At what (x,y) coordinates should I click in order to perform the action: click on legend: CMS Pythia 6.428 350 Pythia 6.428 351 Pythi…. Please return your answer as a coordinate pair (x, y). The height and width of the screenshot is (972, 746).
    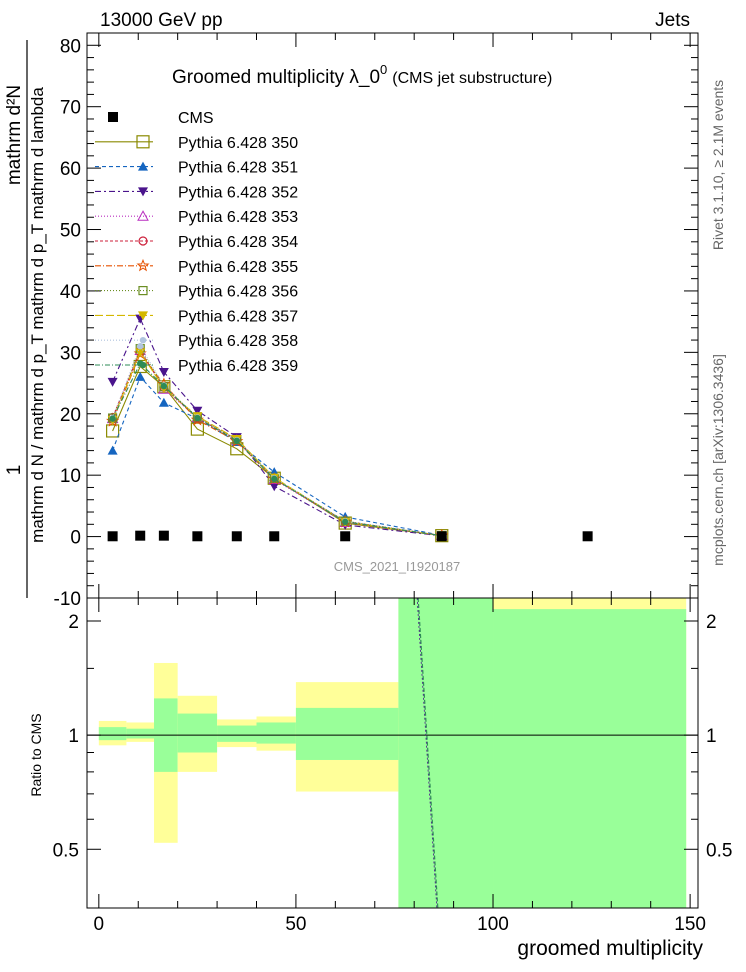
    Looking at the image, I should click on (196, 242).